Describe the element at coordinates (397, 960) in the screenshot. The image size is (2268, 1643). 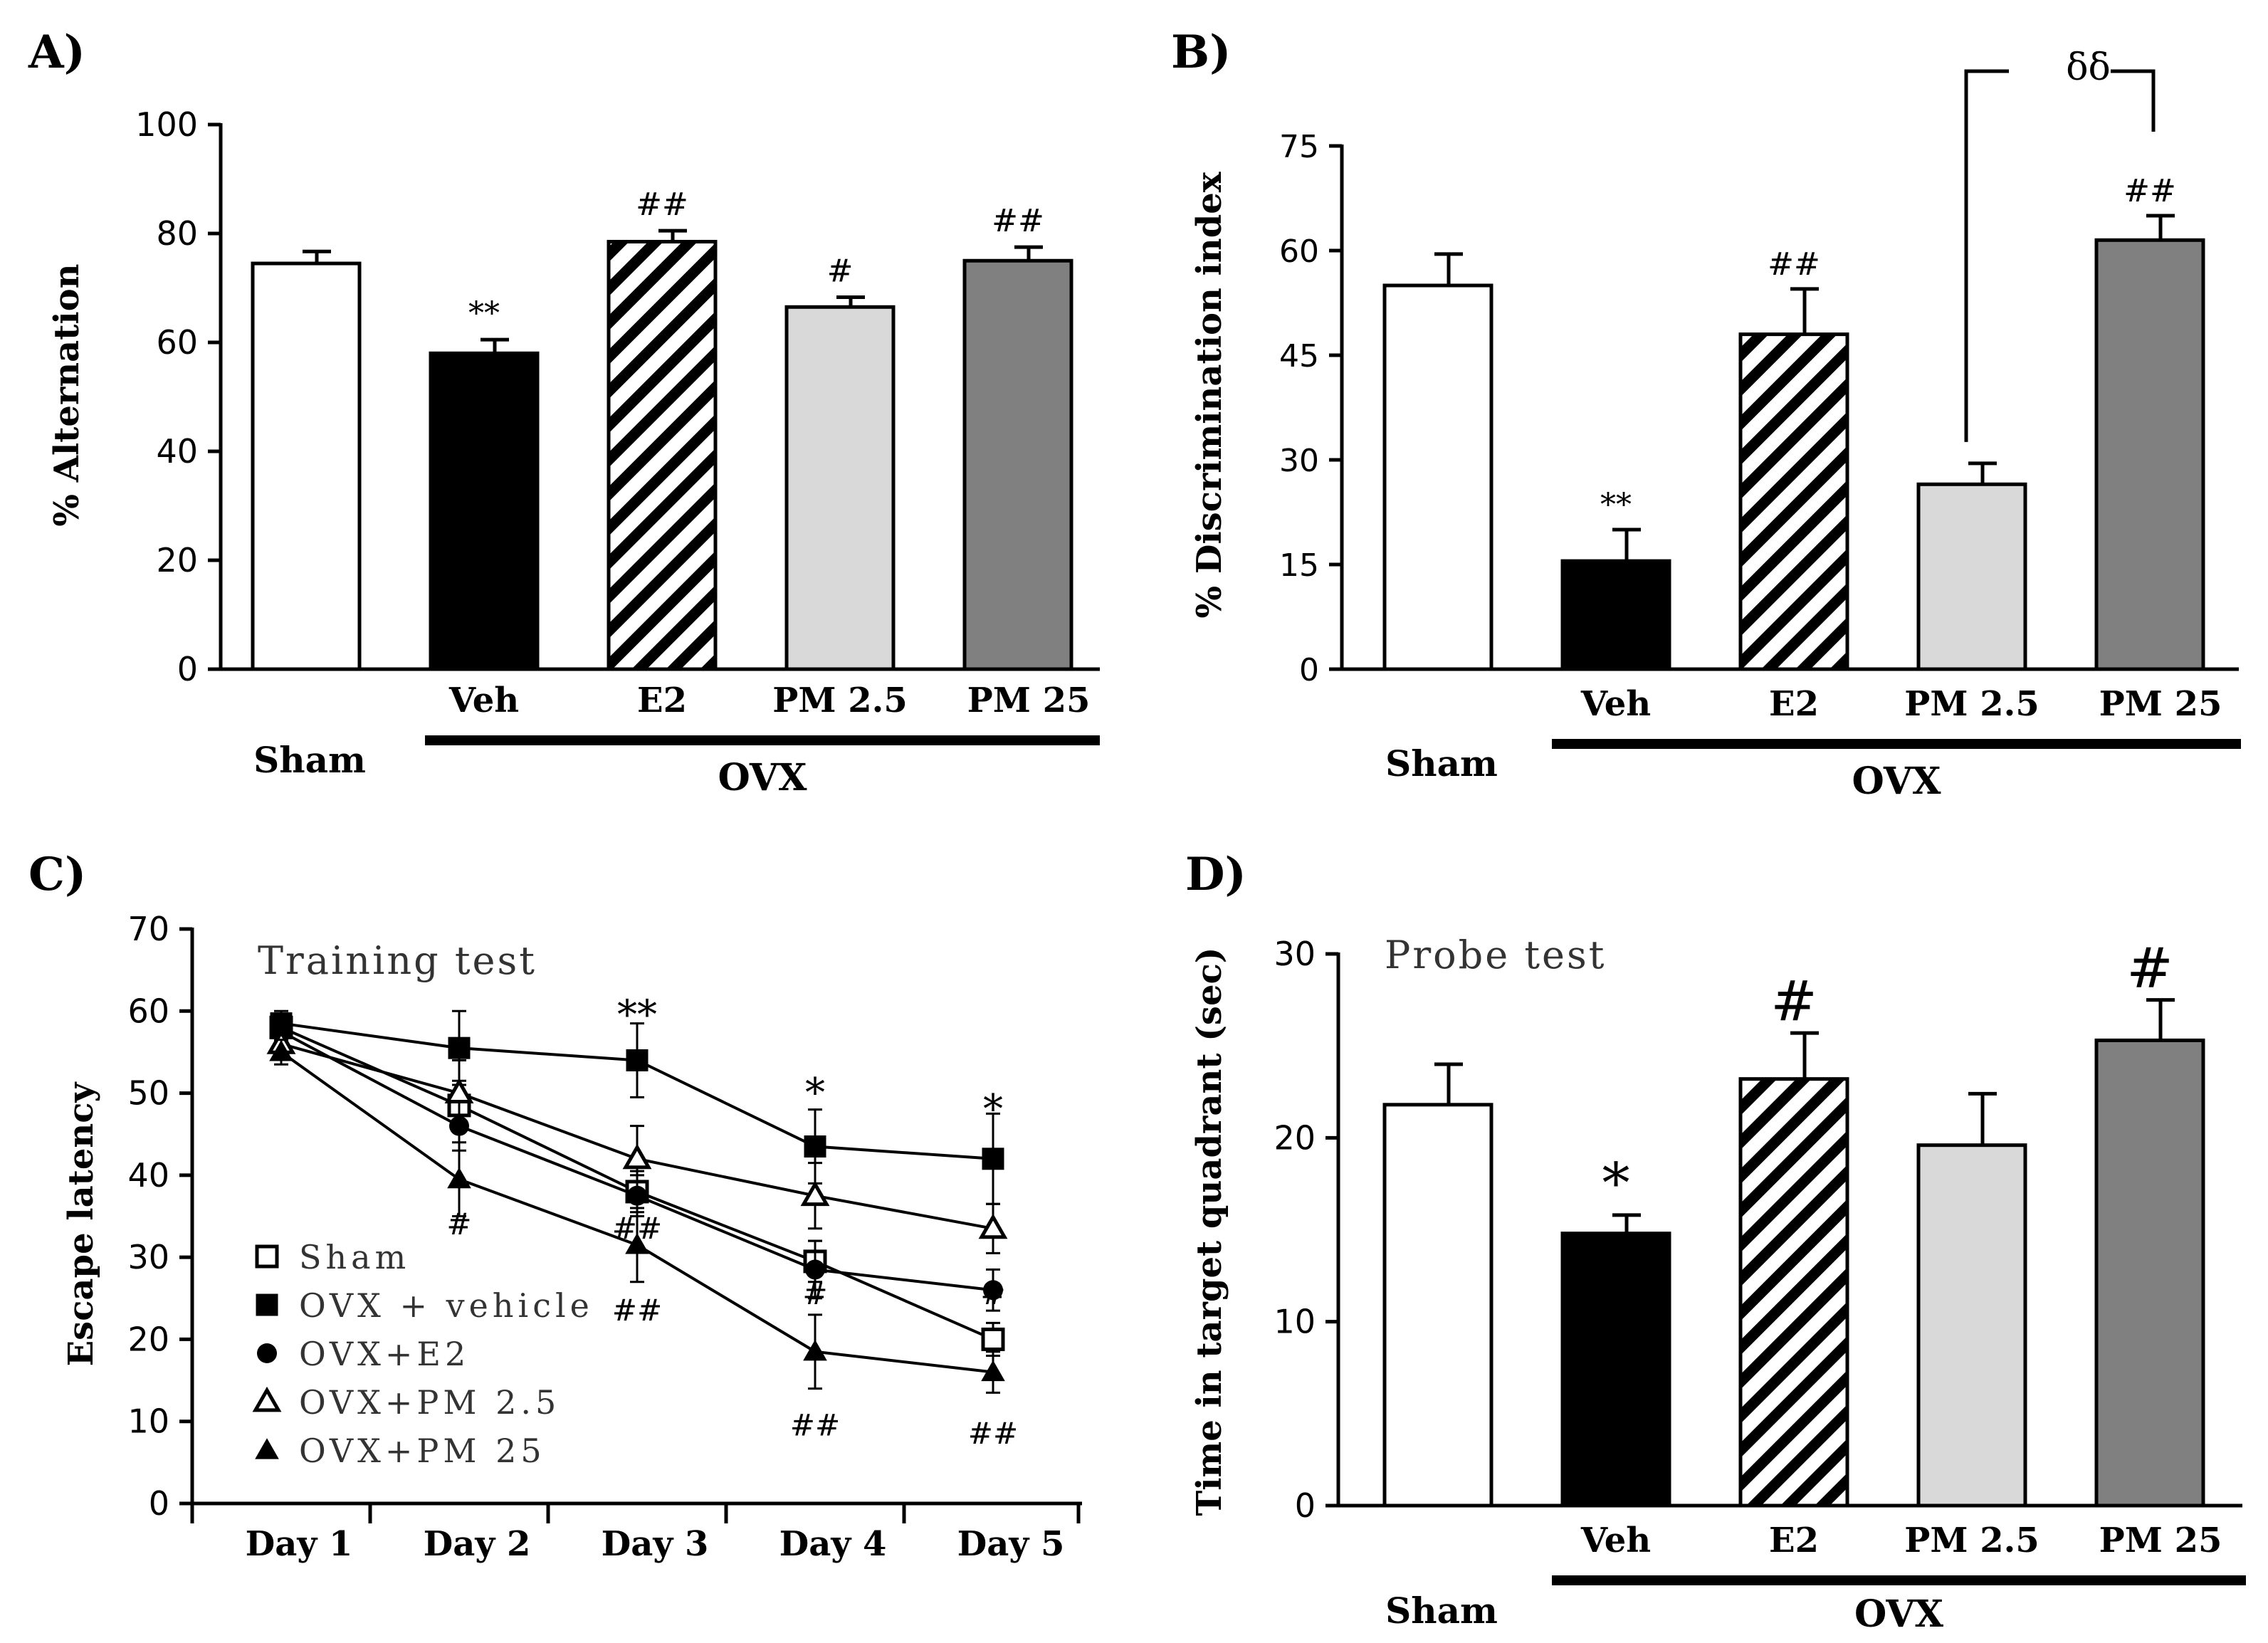
I see `inner-title: Training test` at that location.